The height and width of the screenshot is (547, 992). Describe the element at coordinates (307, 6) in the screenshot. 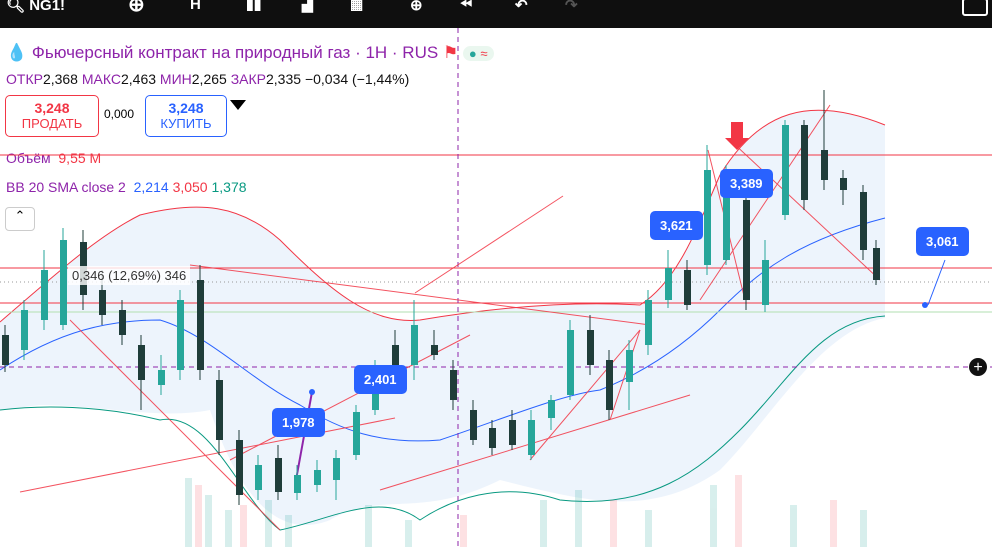

I see `indicators: ▟` at that location.